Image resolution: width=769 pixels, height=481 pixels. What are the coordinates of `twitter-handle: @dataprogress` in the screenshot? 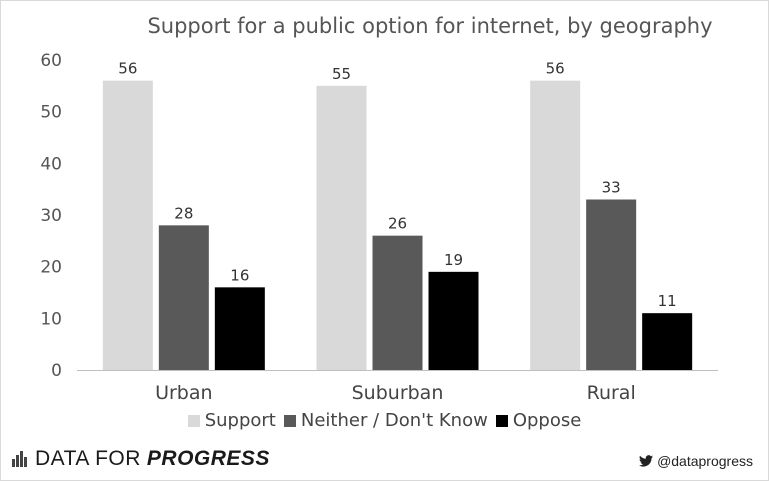 It's located at (696, 461).